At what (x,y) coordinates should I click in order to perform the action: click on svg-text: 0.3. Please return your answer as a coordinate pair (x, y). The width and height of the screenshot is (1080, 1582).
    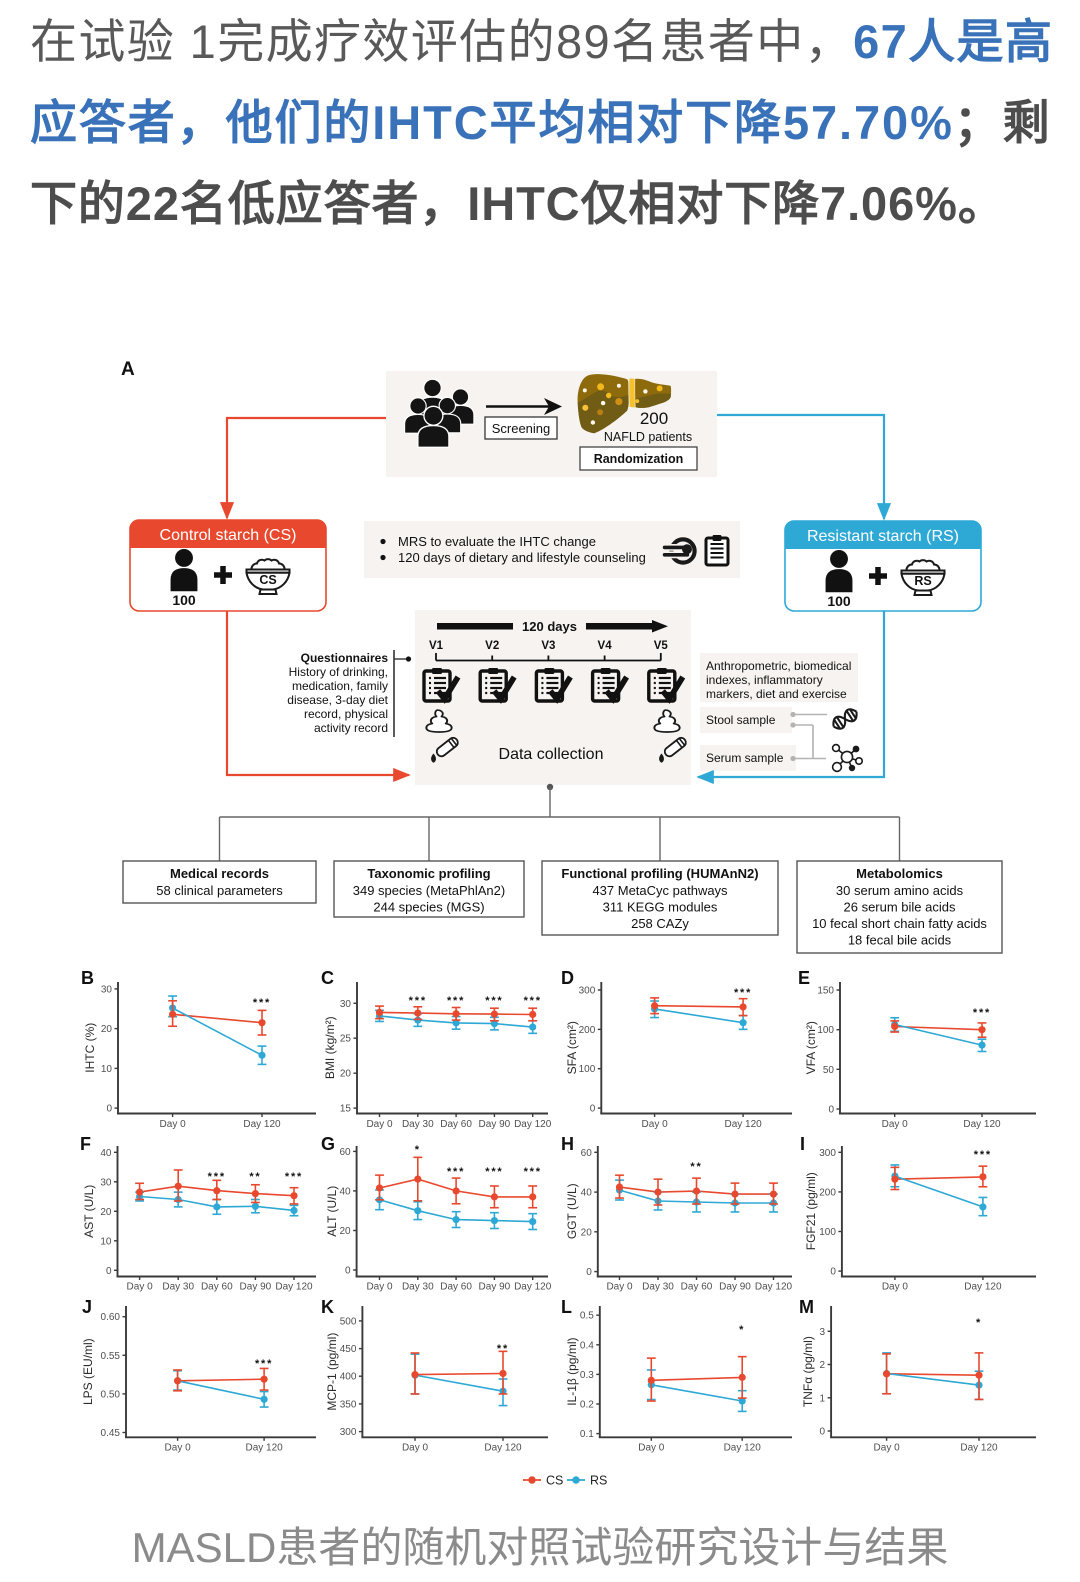
    Looking at the image, I should click on (587, 1375).